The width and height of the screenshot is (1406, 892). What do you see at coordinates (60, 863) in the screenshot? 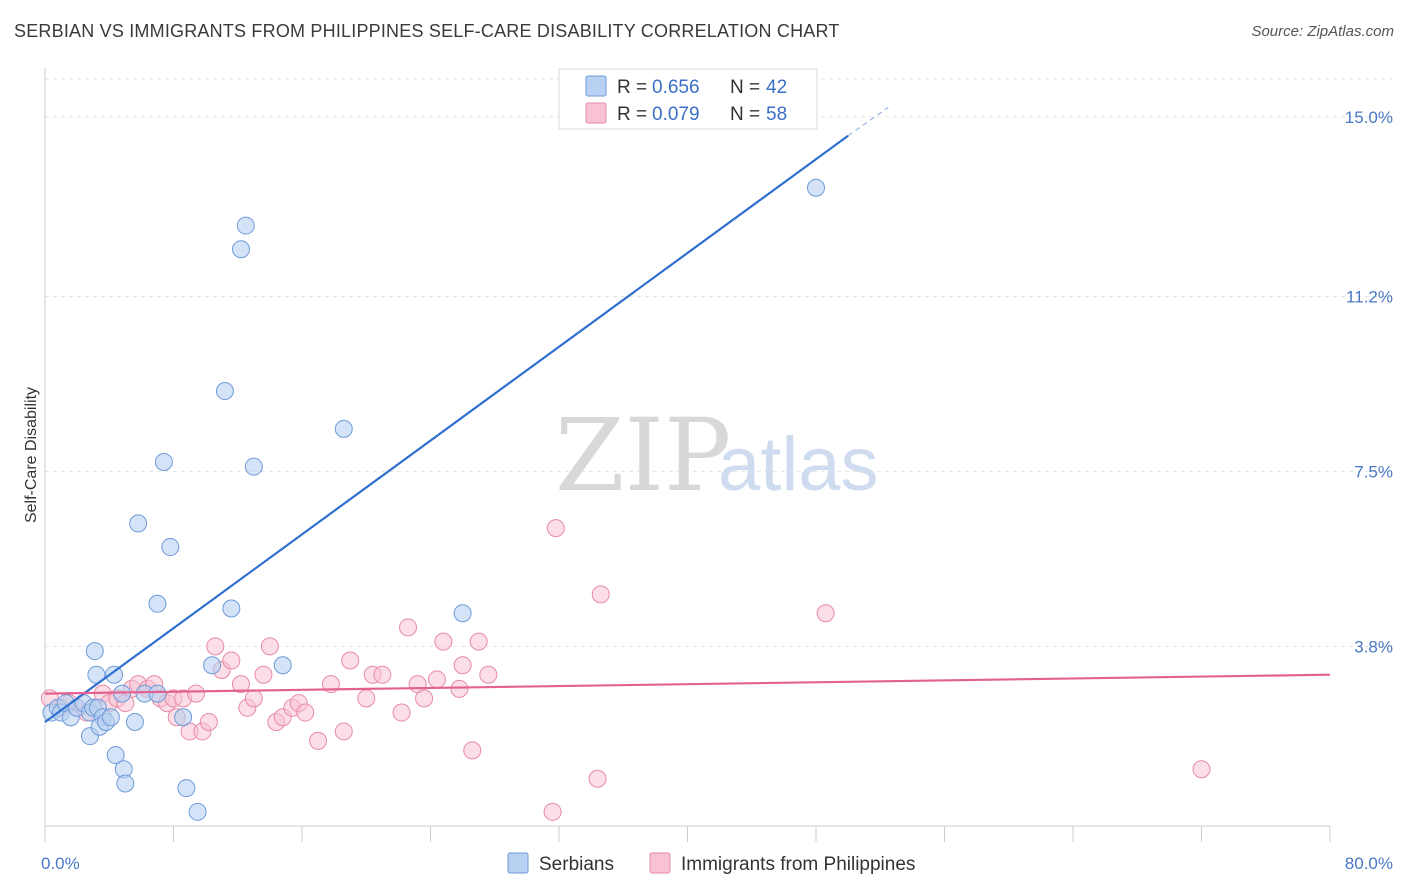
I see `x-tick-label-0: 0.0%` at bounding box center [60, 863].